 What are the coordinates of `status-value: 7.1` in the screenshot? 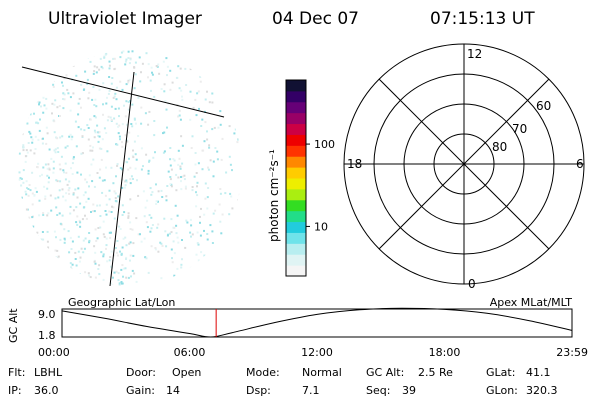 It's located at (311, 390).